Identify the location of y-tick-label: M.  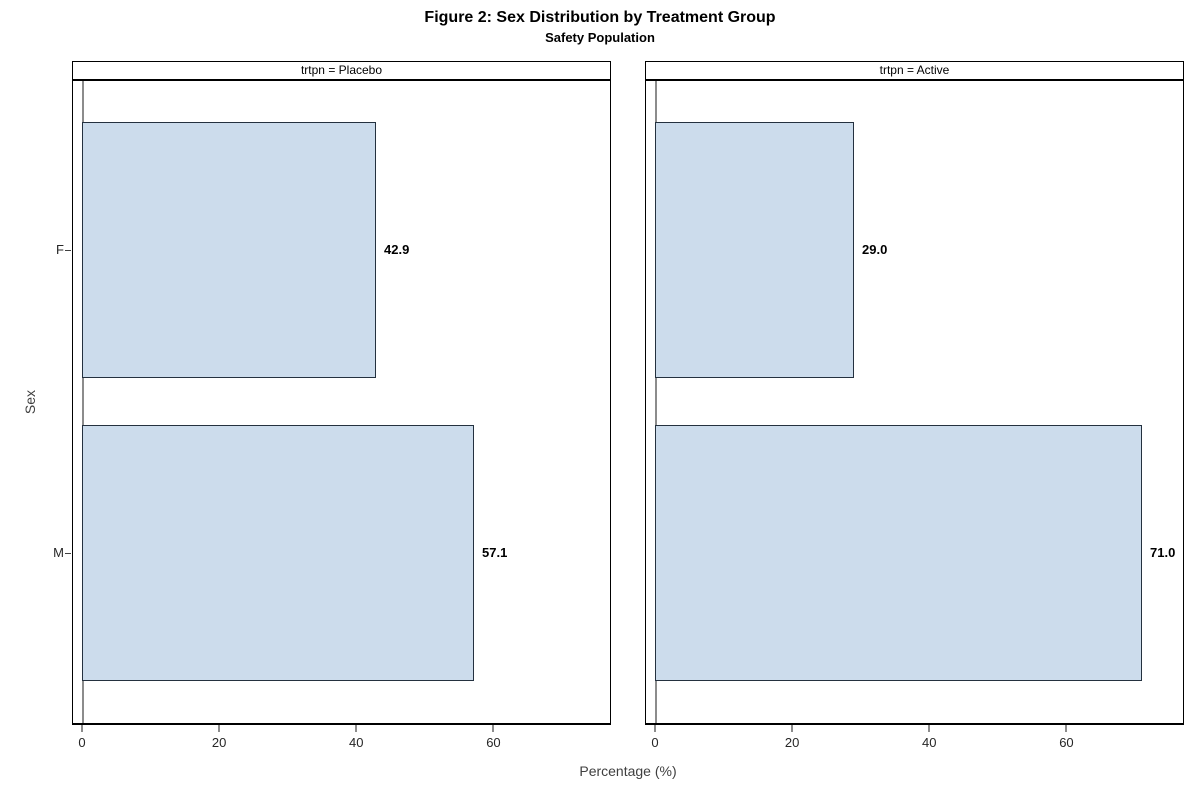
(58, 552).